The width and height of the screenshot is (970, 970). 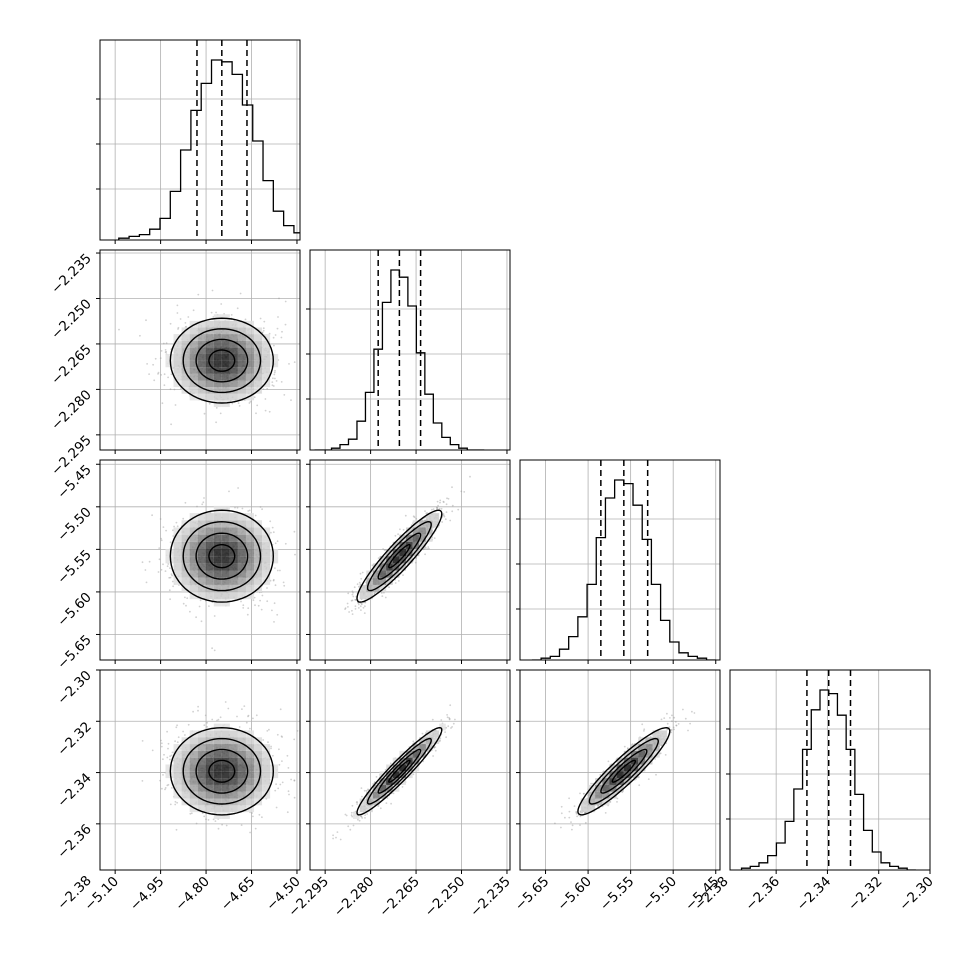 I want to click on contour-level, so click(x=222, y=556).